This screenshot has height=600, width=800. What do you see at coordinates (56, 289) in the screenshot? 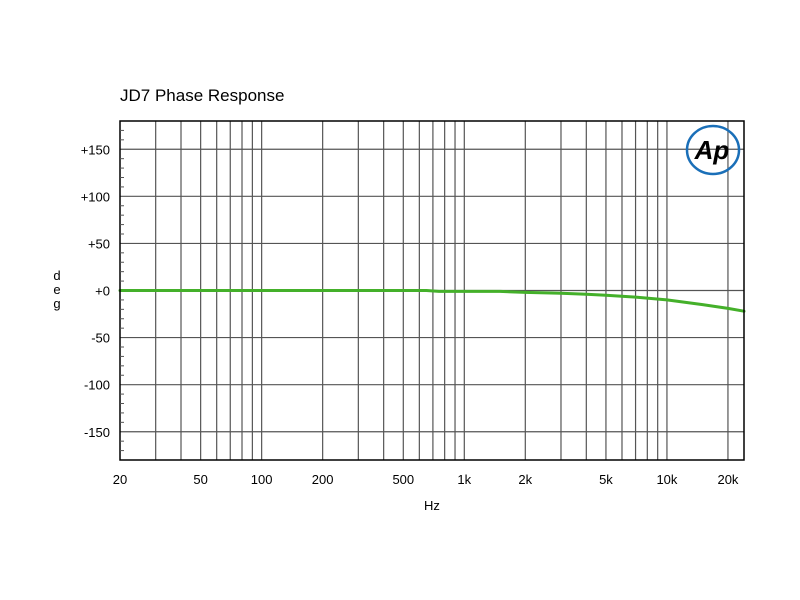
I see `y-axis-label-letter: e` at bounding box center [56, 289].